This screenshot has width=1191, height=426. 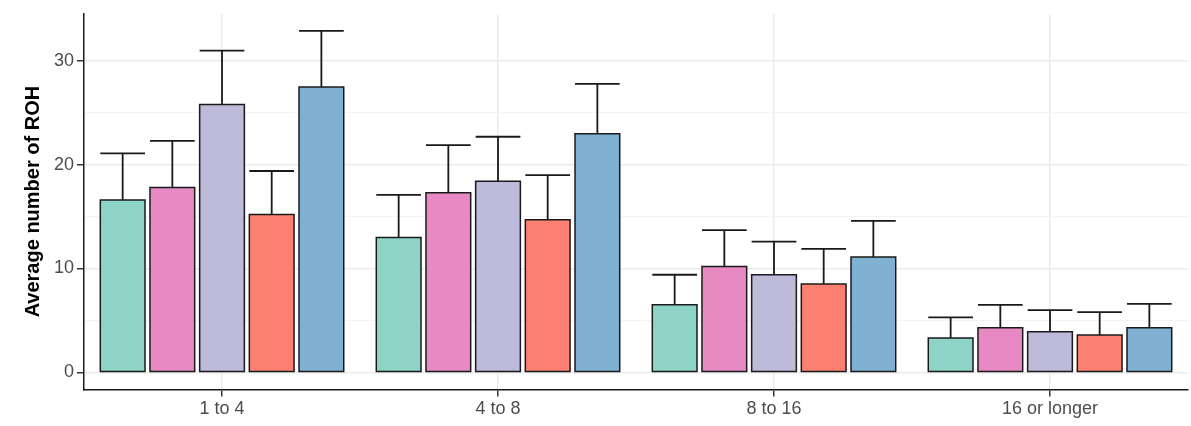 I want to click on x-tick-label: 8 to 16, so click(x=774, y=408).